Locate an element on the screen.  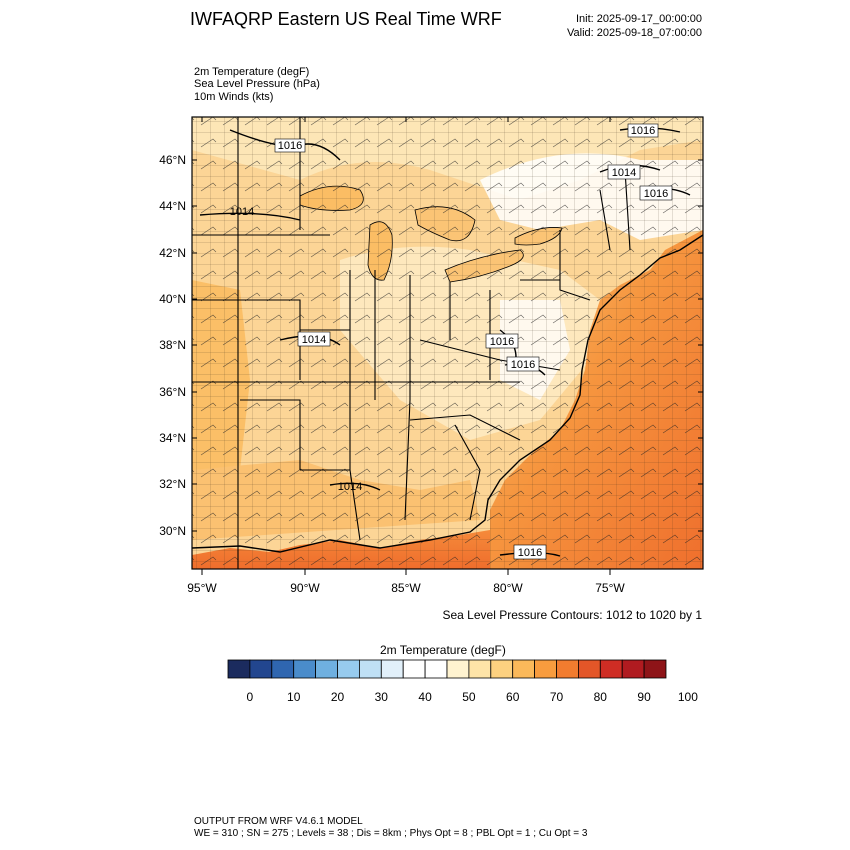
lon-label: 80°W is located at coordinates (508, 588).